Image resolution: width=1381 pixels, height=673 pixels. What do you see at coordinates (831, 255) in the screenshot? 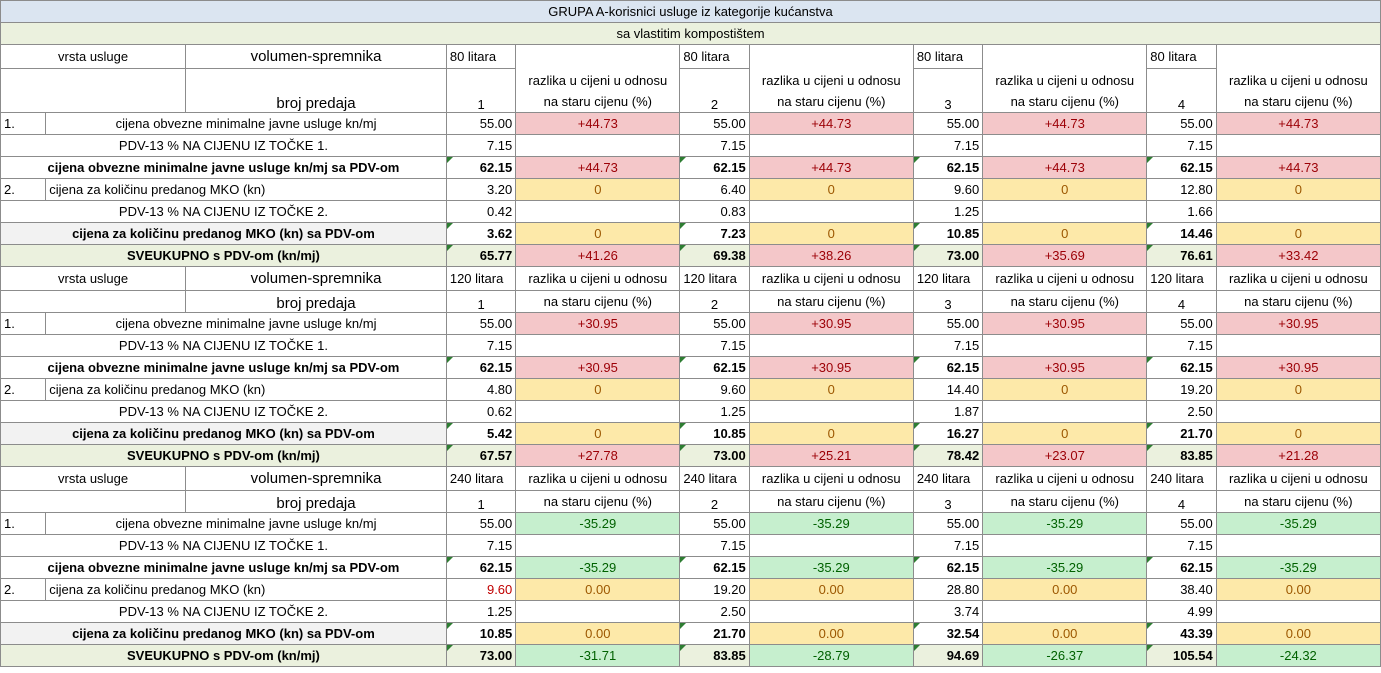
I see `diff-cell: +38.26` at bounding box center [831, 255].